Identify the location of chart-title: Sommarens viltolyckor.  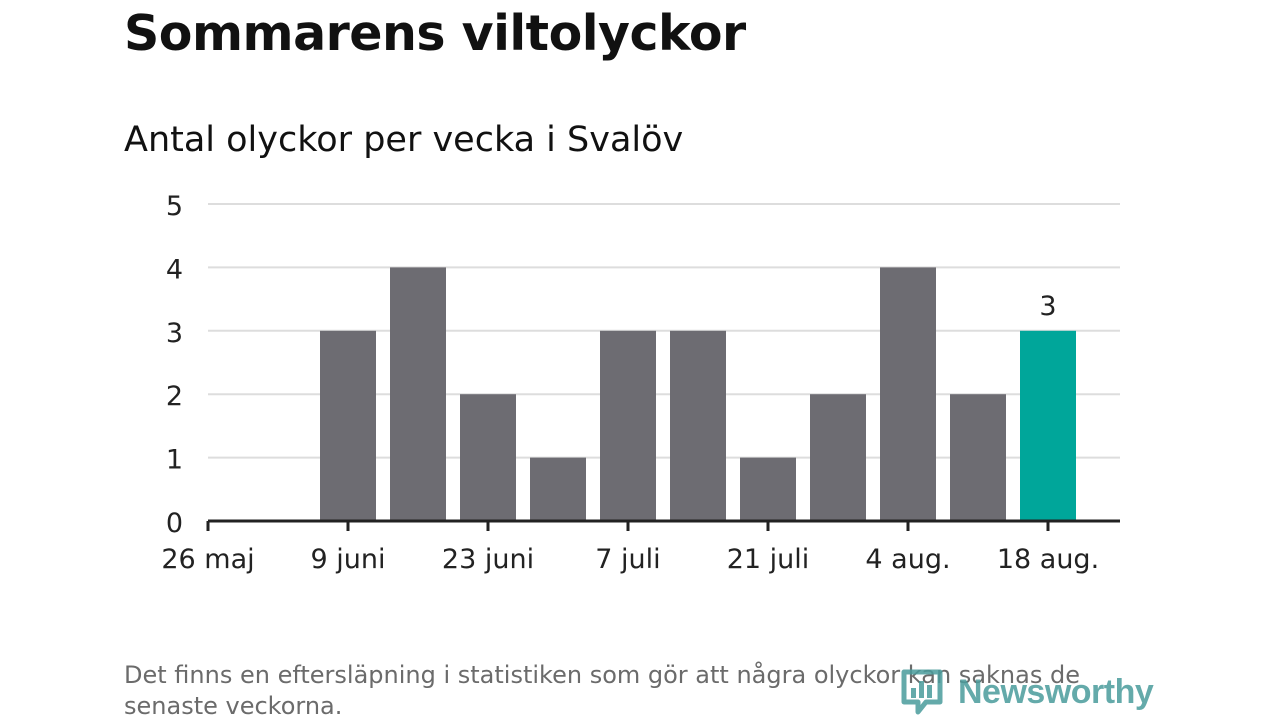
(435, 33).